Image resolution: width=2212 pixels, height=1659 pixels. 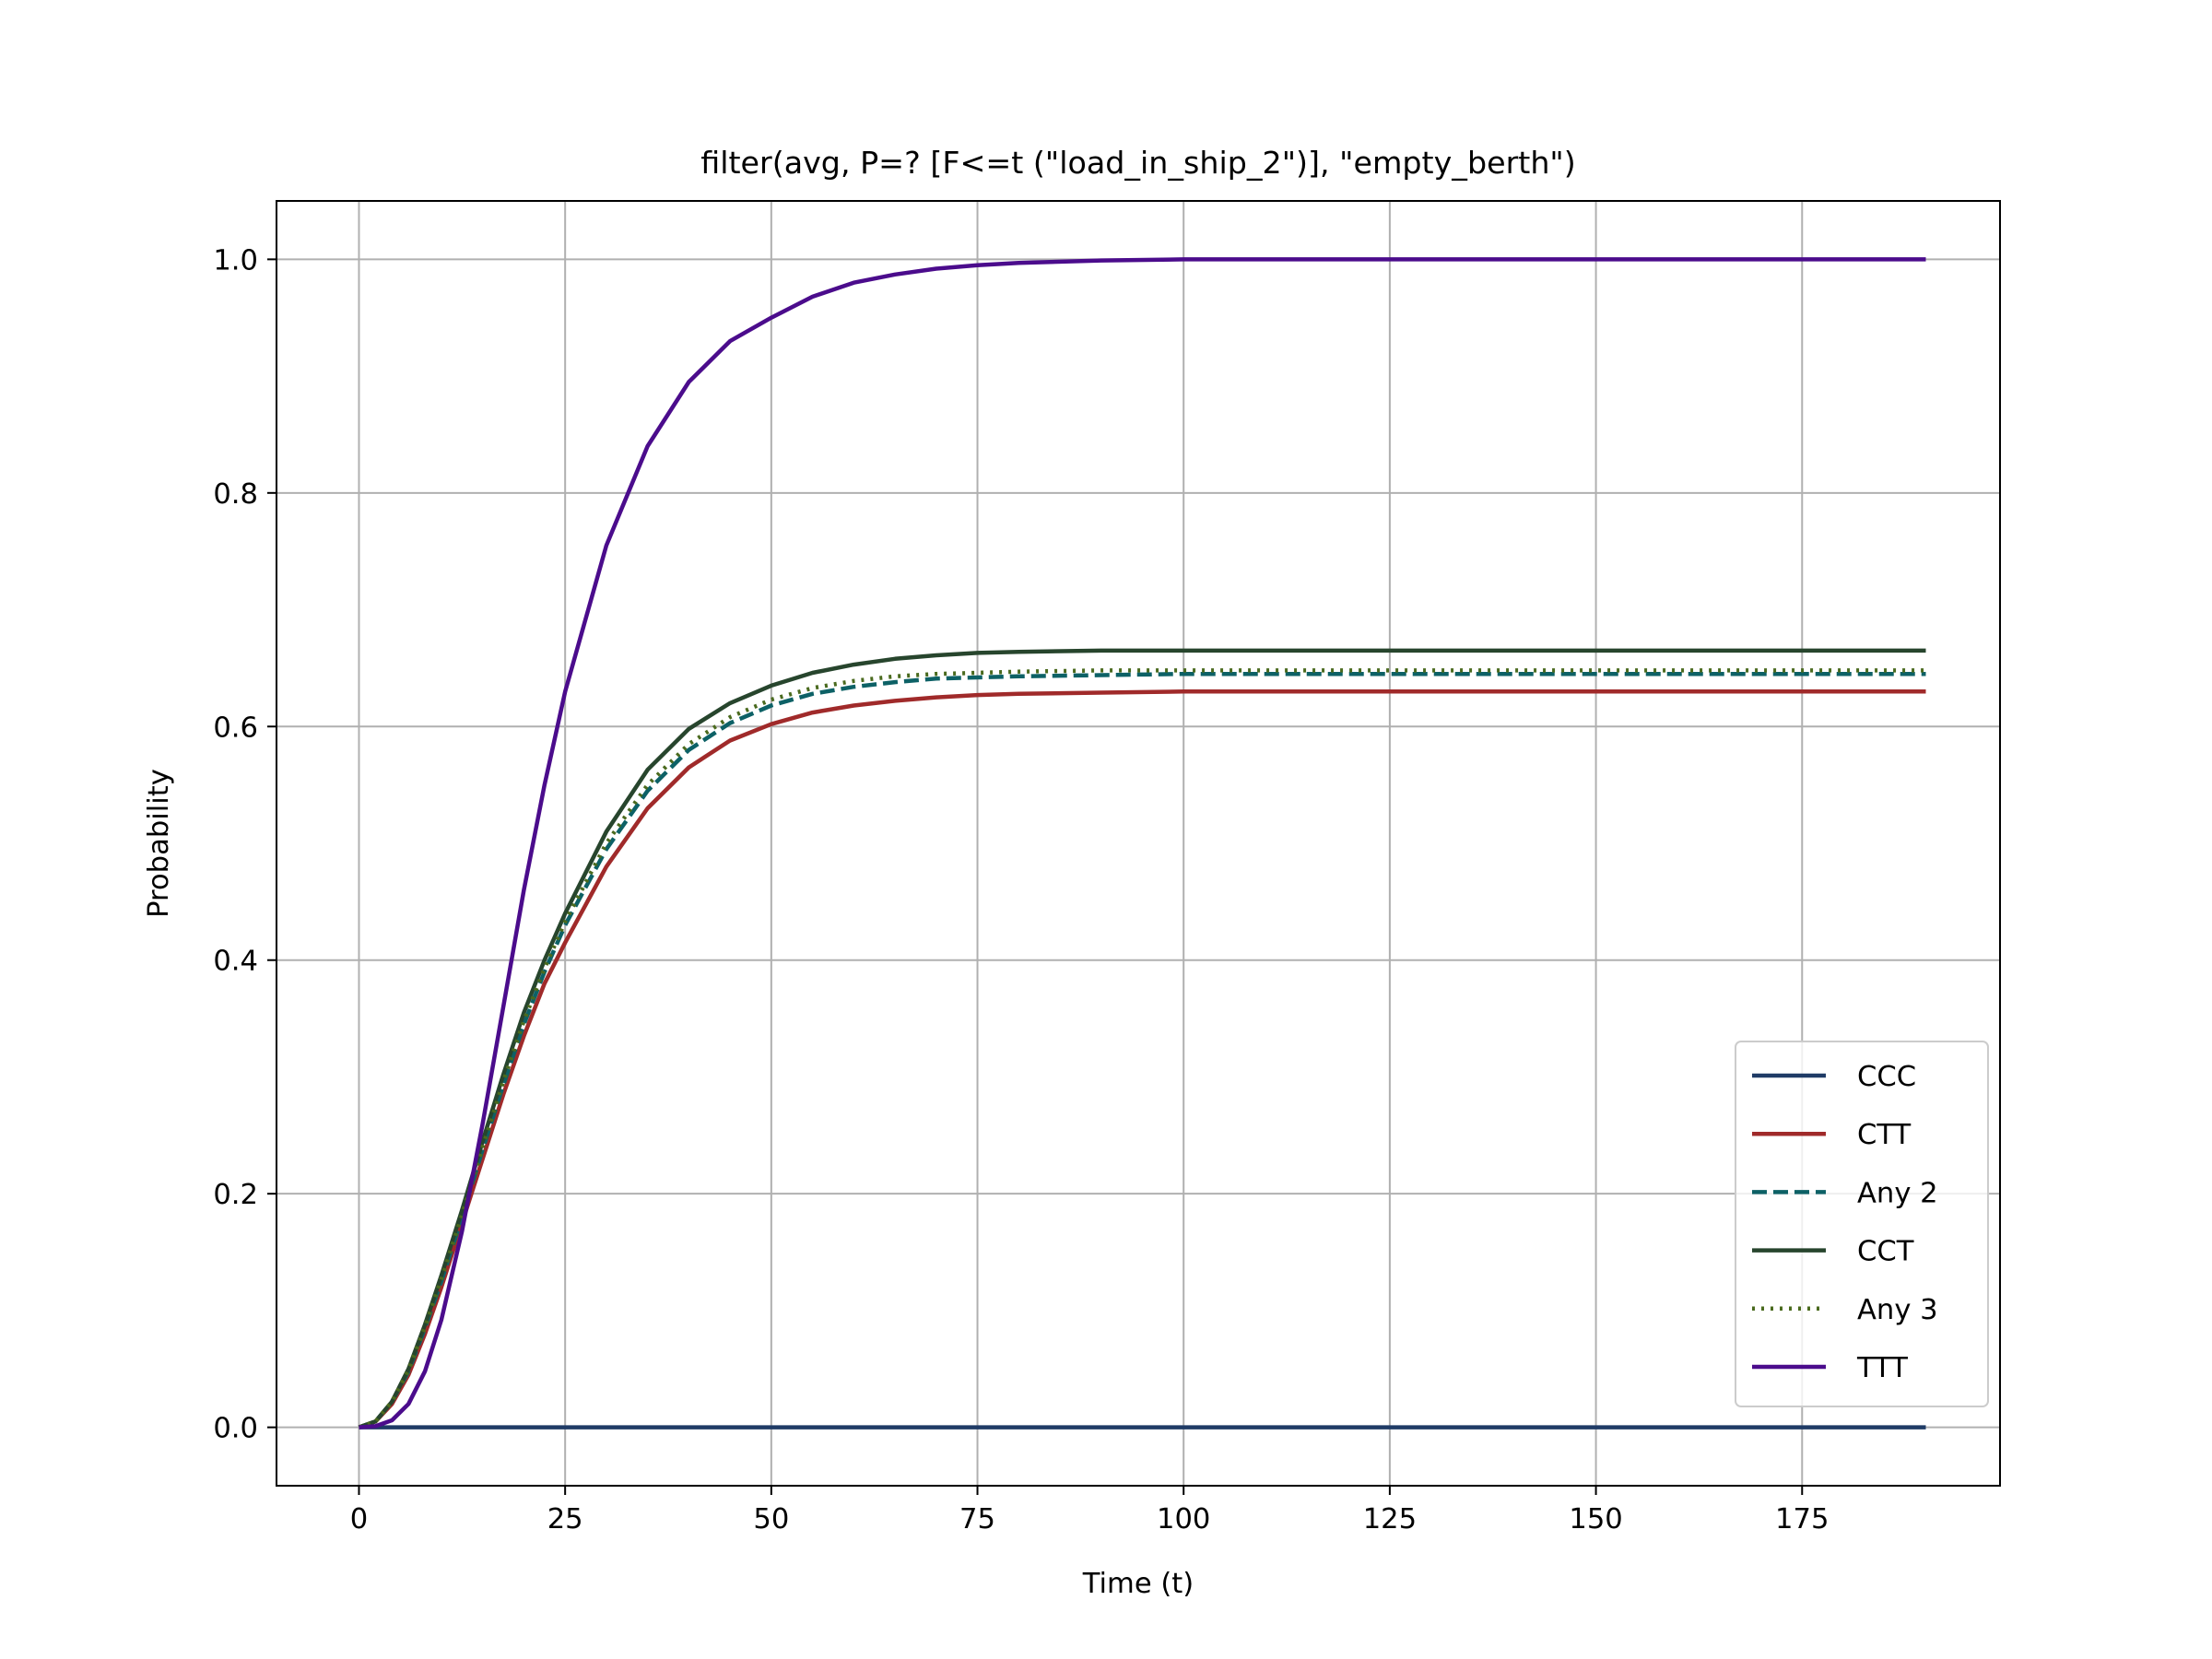 What do you see at coordinates (235, 1195) in the screenshot?
I see `y-tick-label: 0.2` at bounding box center [235, 1195].